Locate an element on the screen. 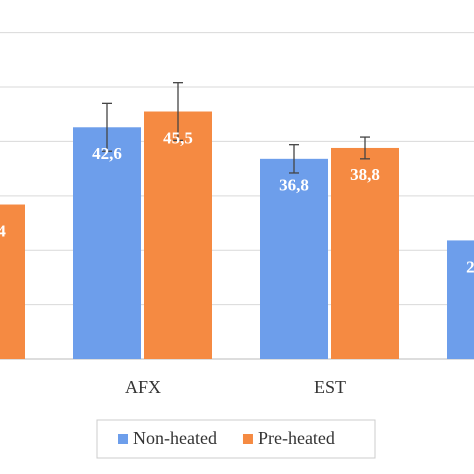 This screenshot has height=474, width=474. value-label: 36,8 is located at coordinates (294, 185).